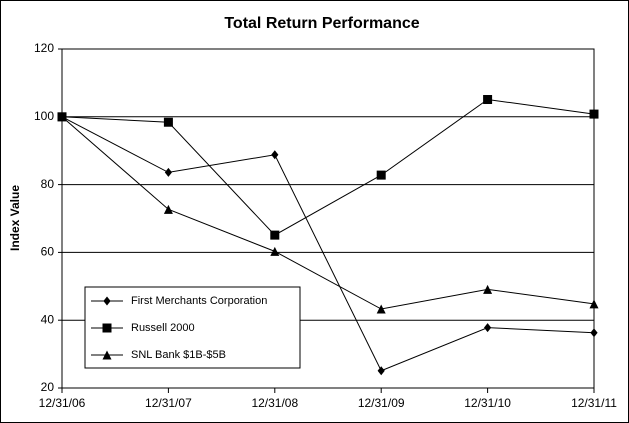  What do you see at coordinates (178, 355) in the screenshot?
I see `legend-label: SNL Bank $1B-$5B` at bounding box center [178, 355].